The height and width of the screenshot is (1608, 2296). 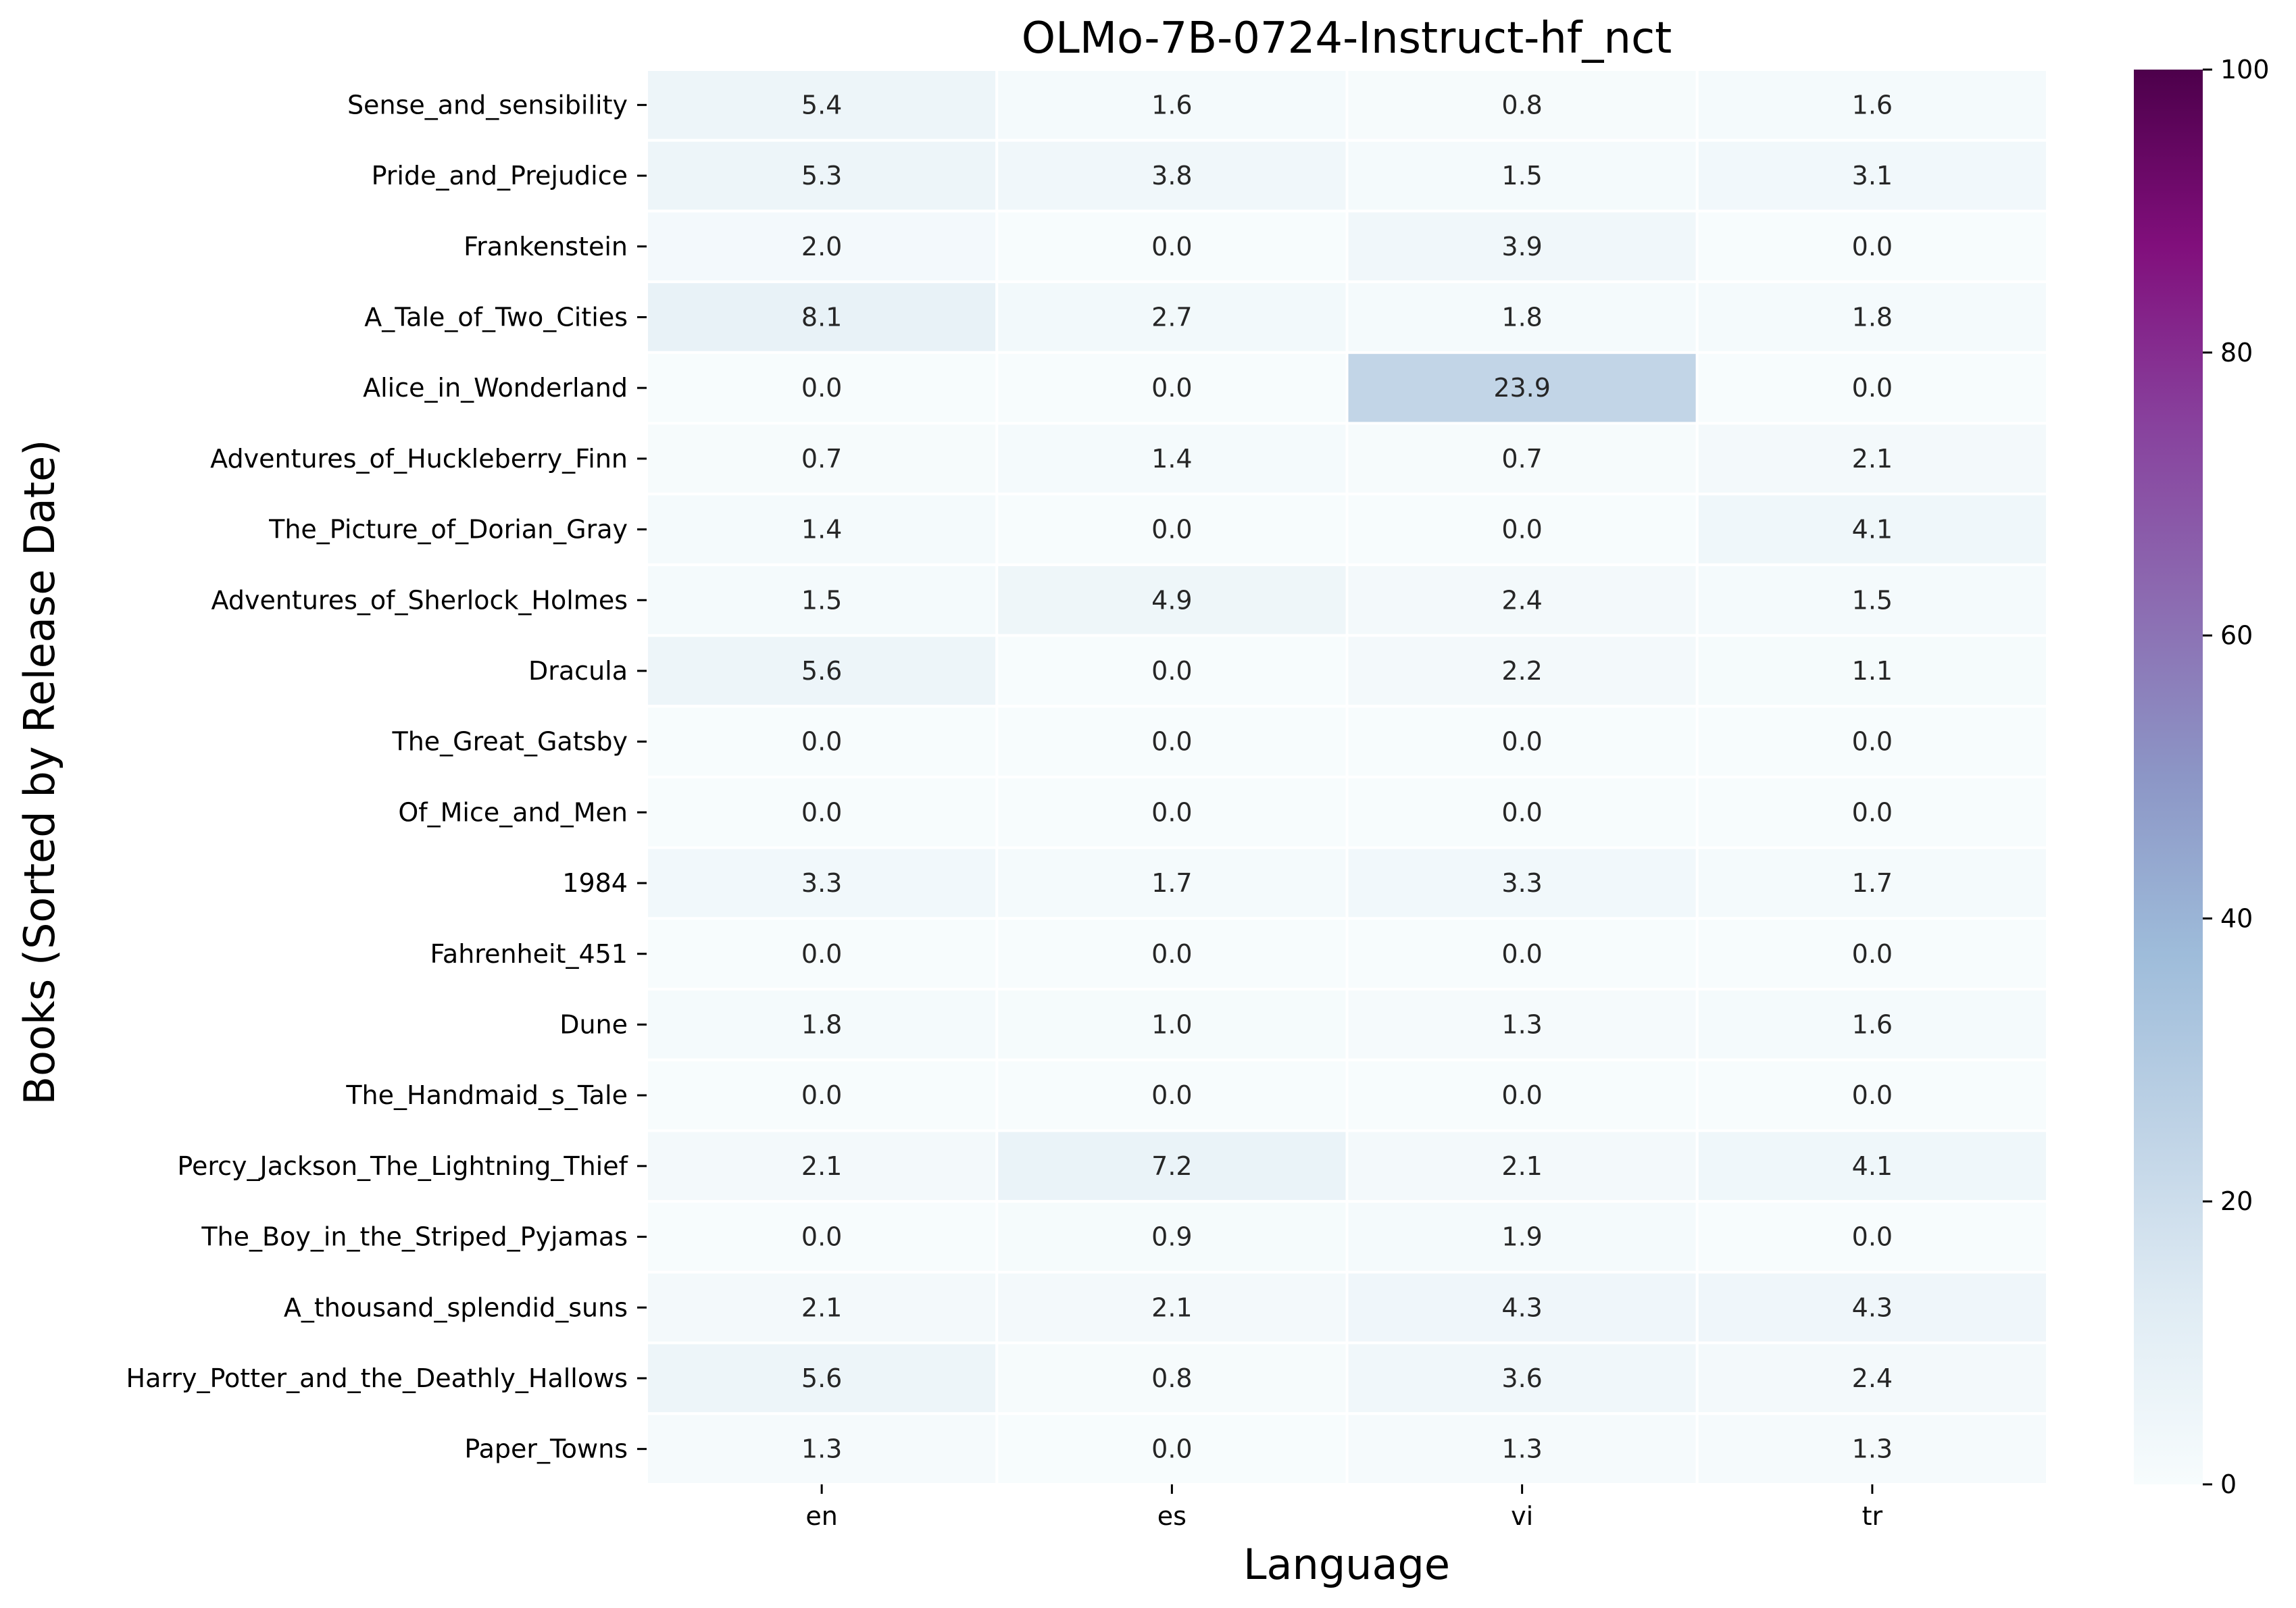 I want to click on y-tick-label: The_Picture_of_Dorian_Gray, so click(x=448, y=530).